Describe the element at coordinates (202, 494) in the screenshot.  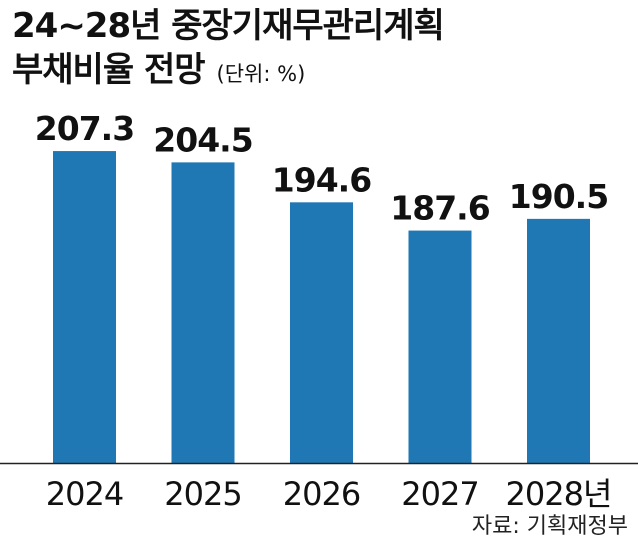
I see `x-tick-label-2025: 2025` at that location.